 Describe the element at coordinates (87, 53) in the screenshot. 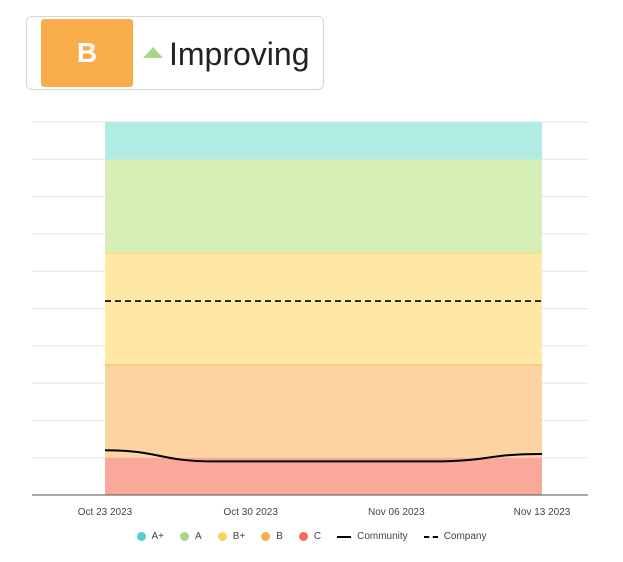

I see `grade-badge: B` at that location.